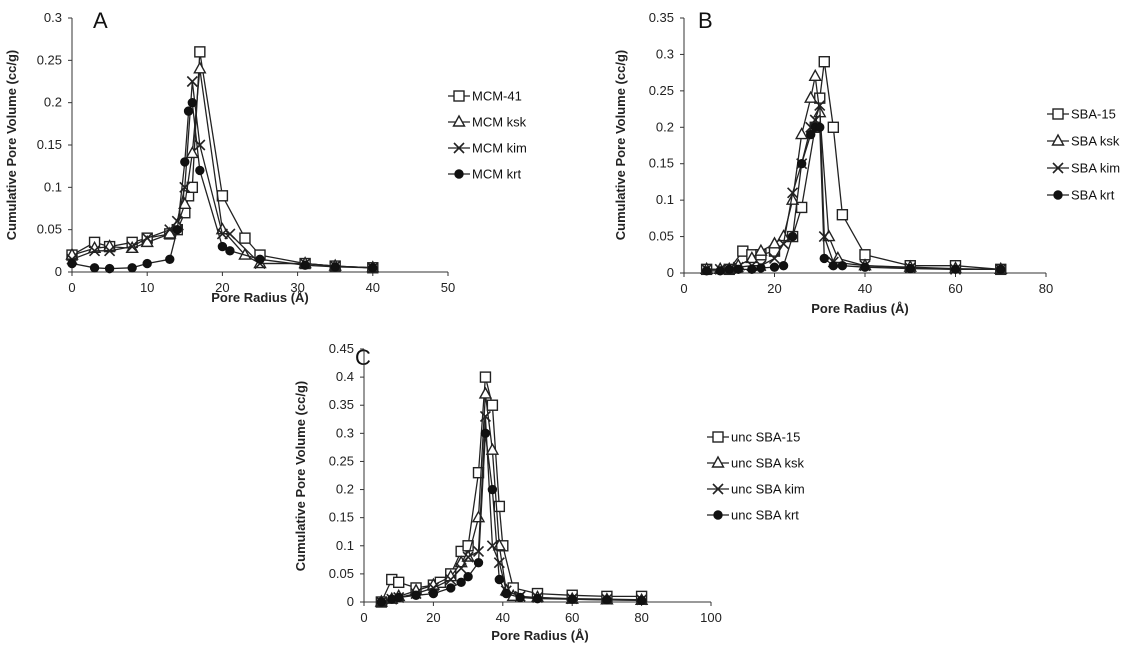 This screenshot has width=1135, height=654. Describe the element at coordinates (572, 617) in the screenshot. I see `panel-c-xtick-label: 60` at that location.